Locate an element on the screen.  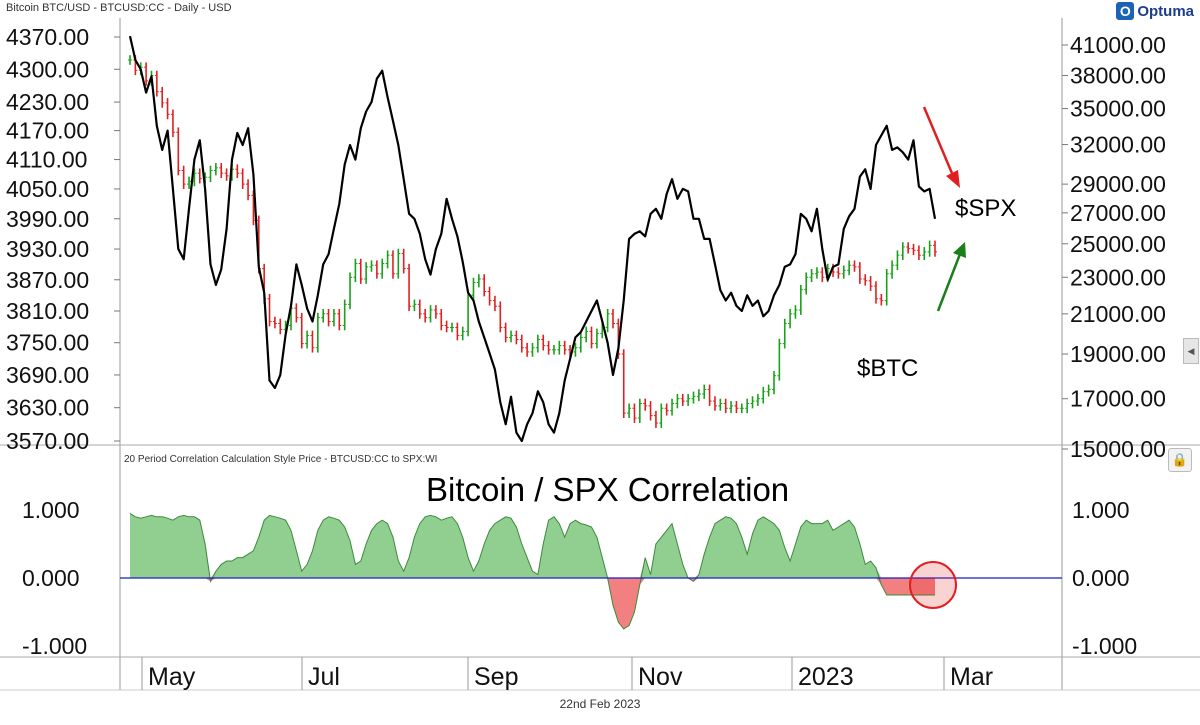
x-tick-label: 2023 is located at coordinates (826, 677).